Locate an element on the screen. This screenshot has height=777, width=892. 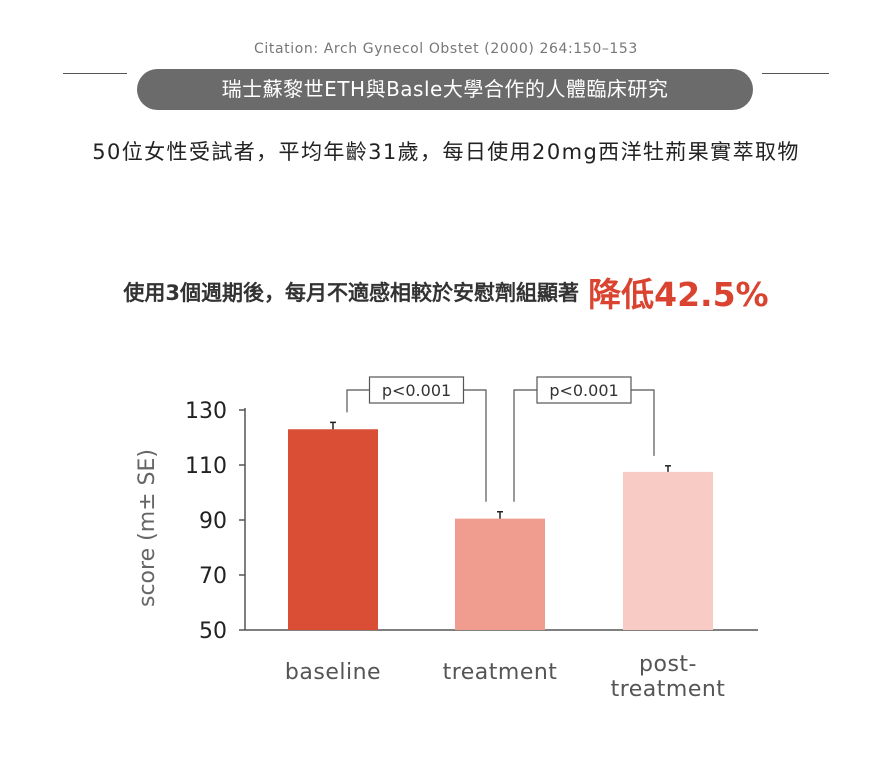
study-subtitle: 50位女性受試者，平均年齡31歲，每日使用20mg西洋牡荊果實萃取物 is located at coordinates (446, 152).